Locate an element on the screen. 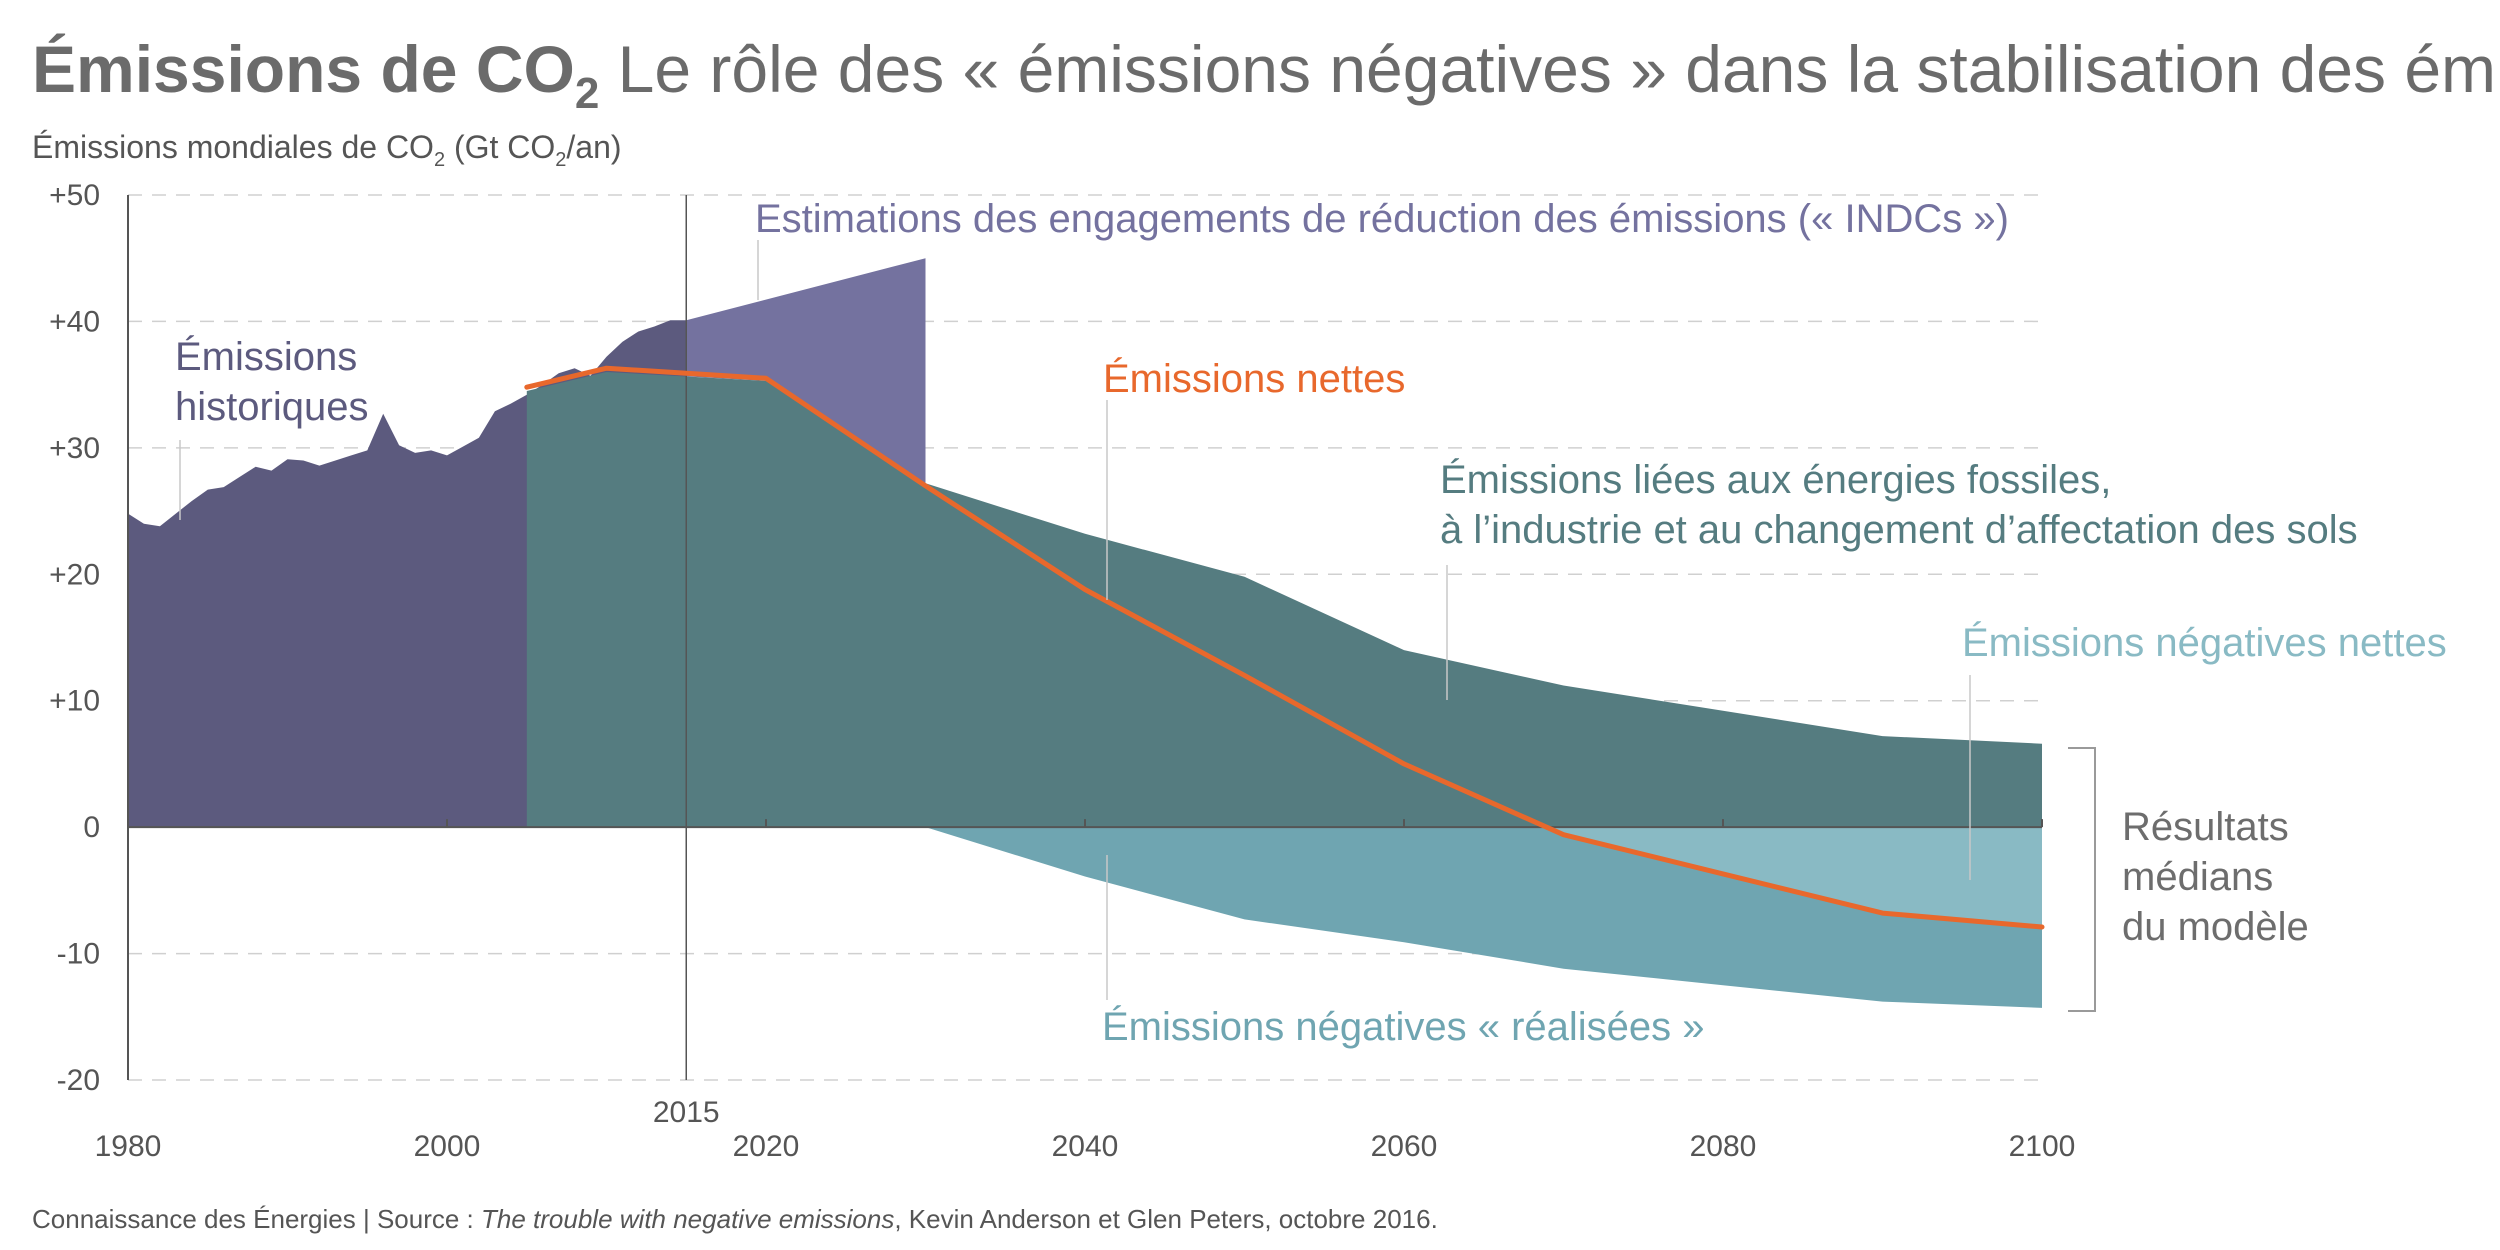  title-bold: Émissions de CO is located at coordinates (303, 69).